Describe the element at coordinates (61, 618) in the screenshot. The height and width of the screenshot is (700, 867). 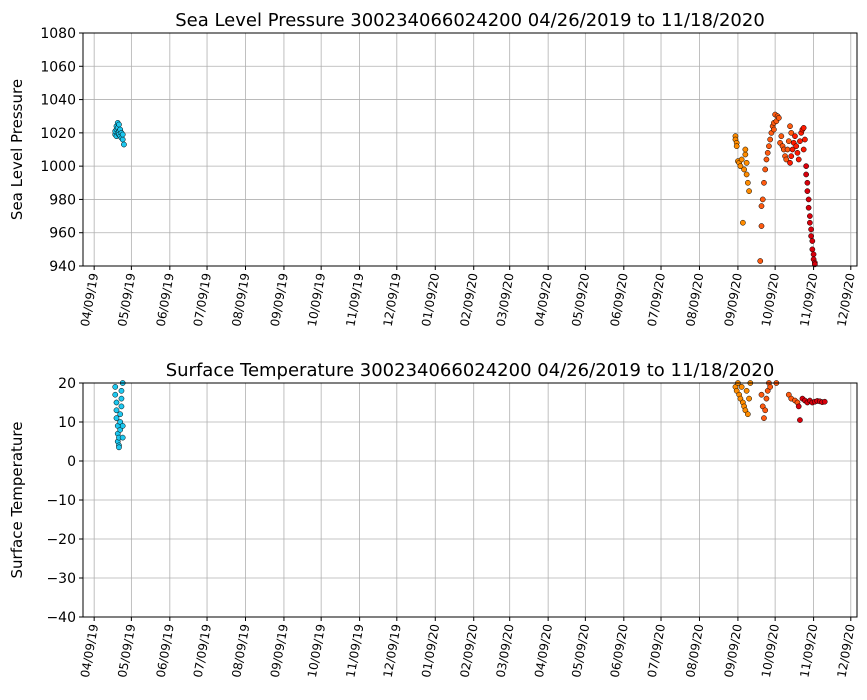
I see `y-tick-label: −40` at that location.